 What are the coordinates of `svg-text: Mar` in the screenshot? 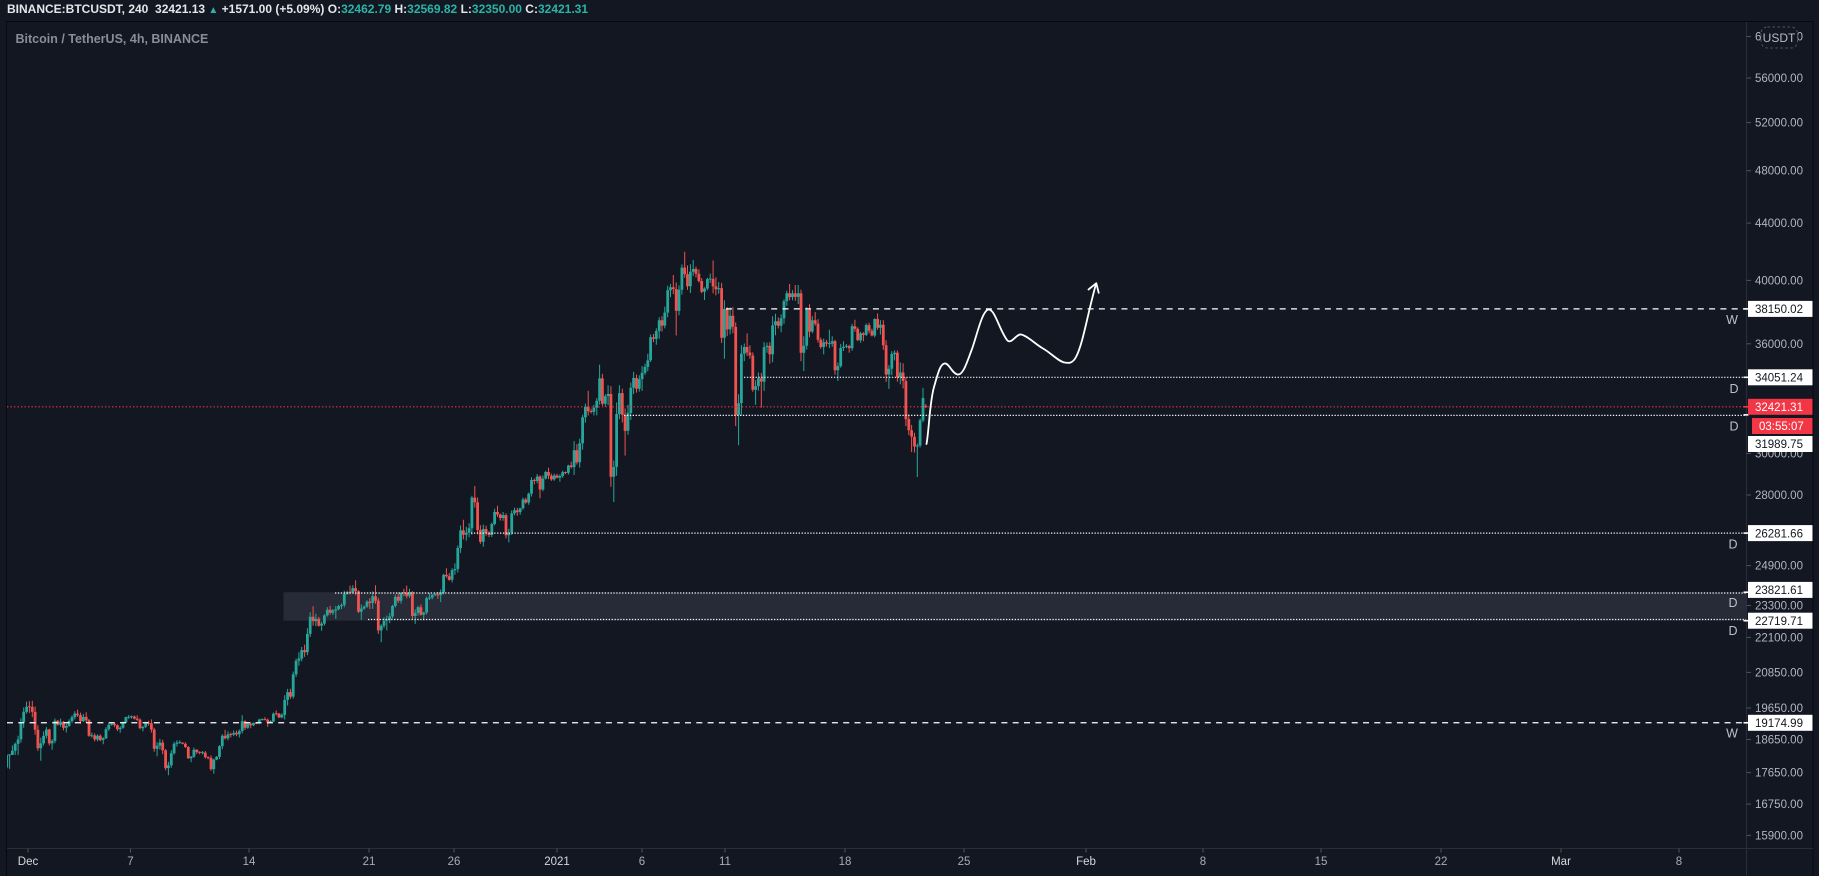 It's located at (1561, 862).